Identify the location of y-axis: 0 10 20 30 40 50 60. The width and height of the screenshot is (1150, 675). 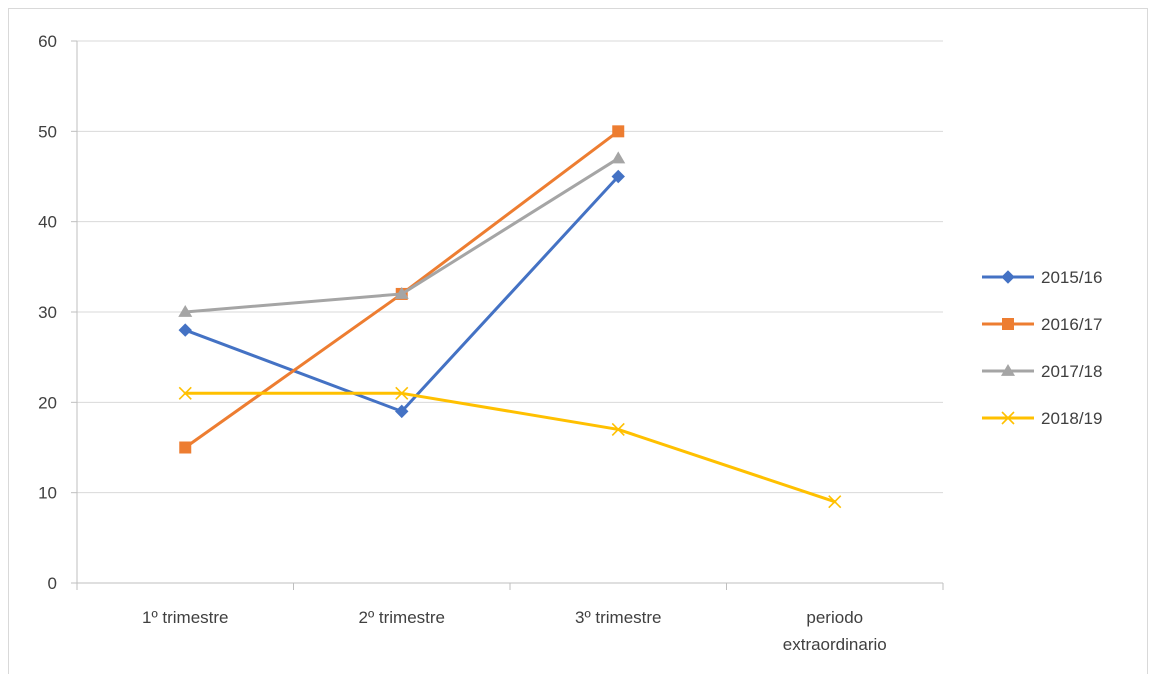
(58, 312).